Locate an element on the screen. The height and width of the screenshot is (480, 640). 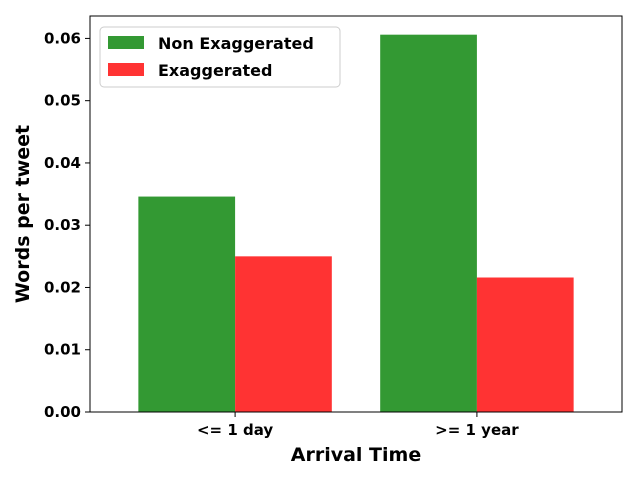
x-tick-label: <= 1 day is located at coordinates (235, 430).